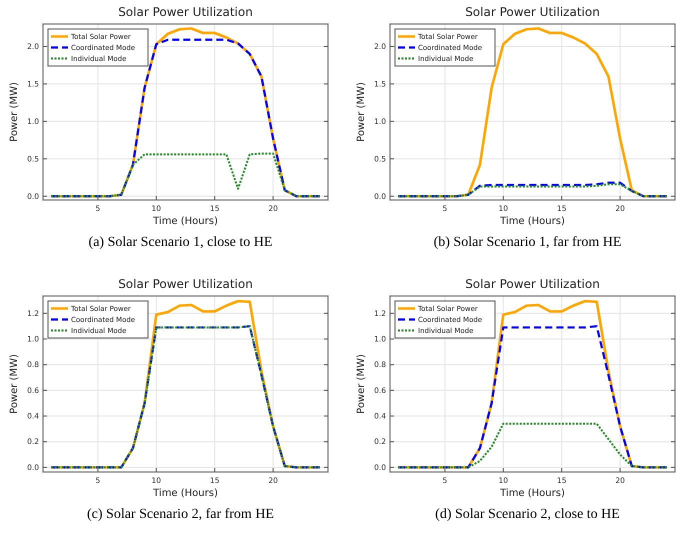 This screenshot has width=694, height=538. What do you see at coordinates (528, 242) in the screenshot?
I see `text: (b) Solar Scenario 1, far from HE` at bounding box center [528, 242].